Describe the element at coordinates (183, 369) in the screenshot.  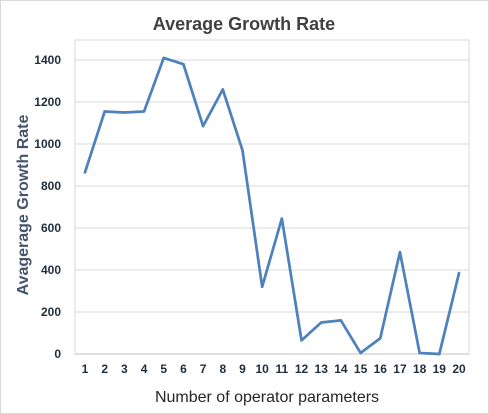
I see `x-tick-label: 6` at that location.